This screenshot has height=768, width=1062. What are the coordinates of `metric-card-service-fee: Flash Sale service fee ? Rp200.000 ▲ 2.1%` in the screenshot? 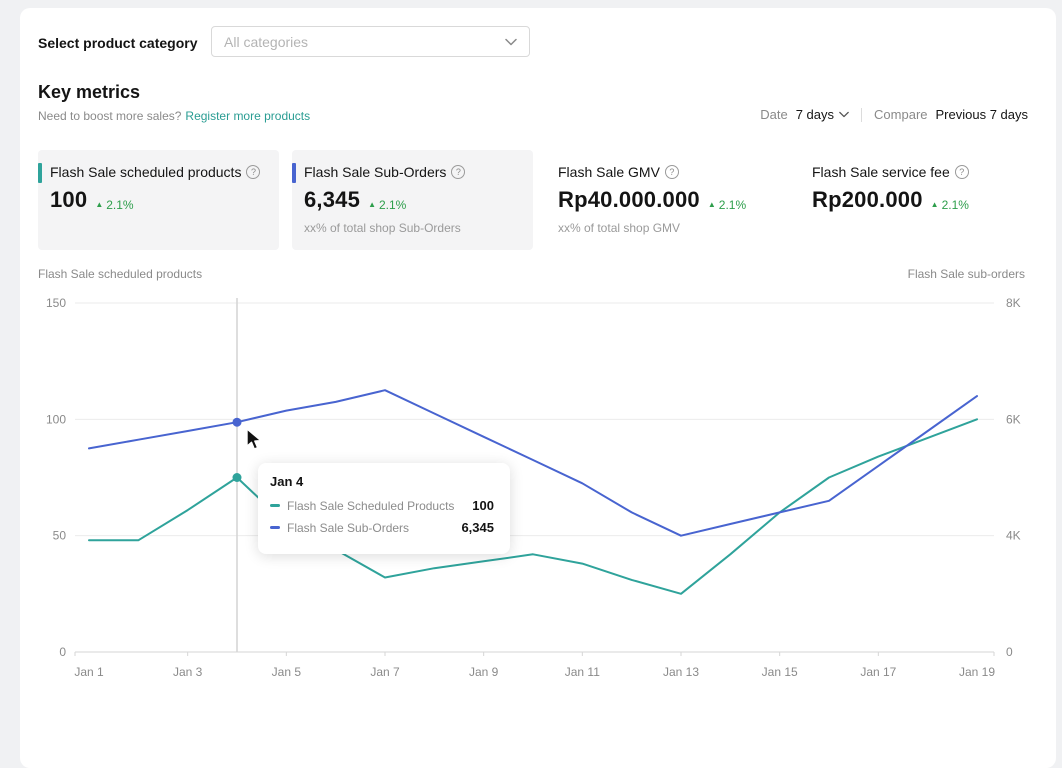 It's located at (920, 200).